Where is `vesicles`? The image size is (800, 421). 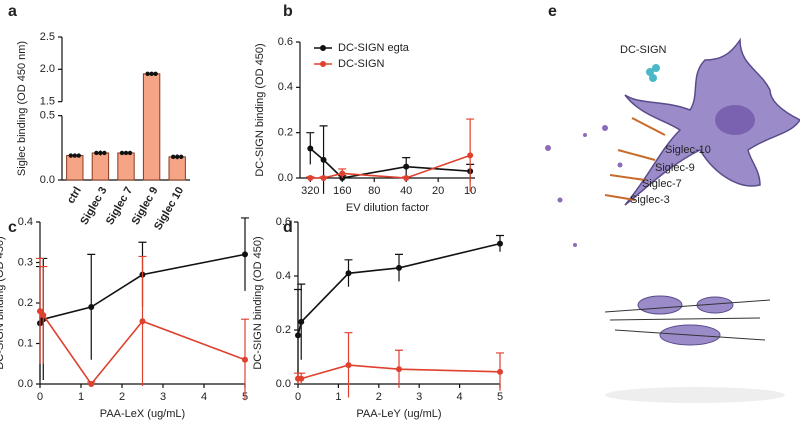
vesicles is located at coordinates (584, 186).